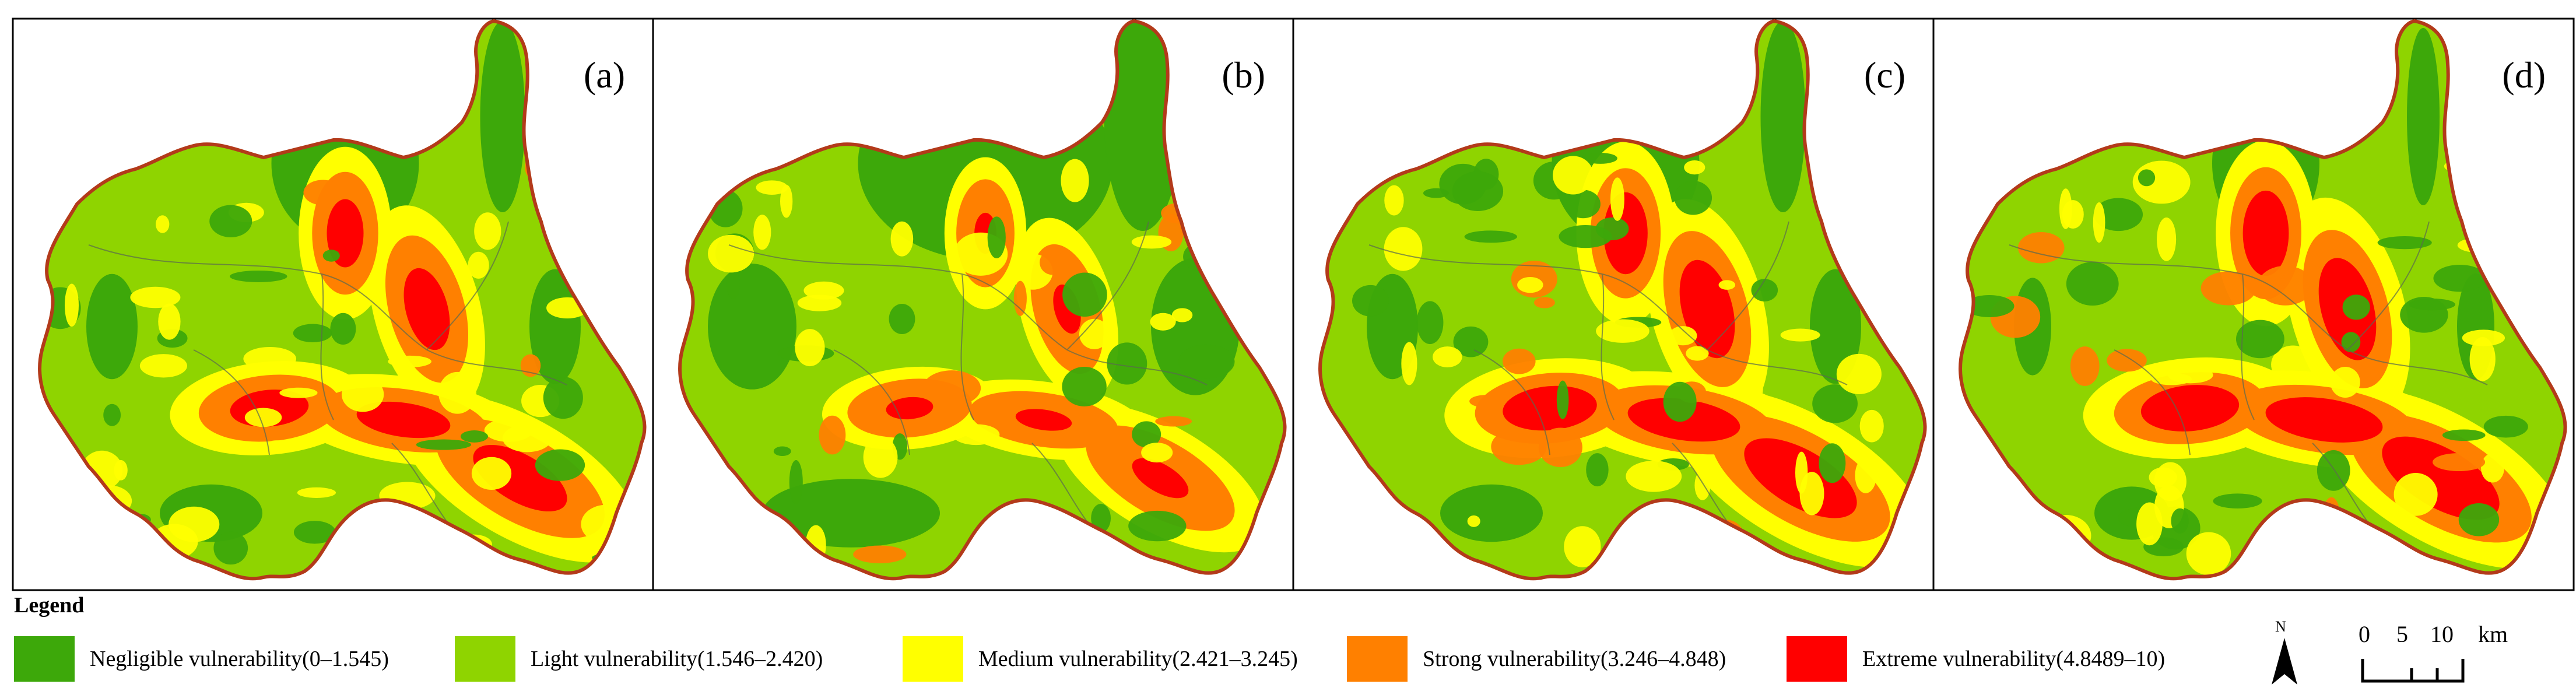  Describe the element at coordinates (49, 605) in the screenshot. I see `legend-title: Legend` at that location.